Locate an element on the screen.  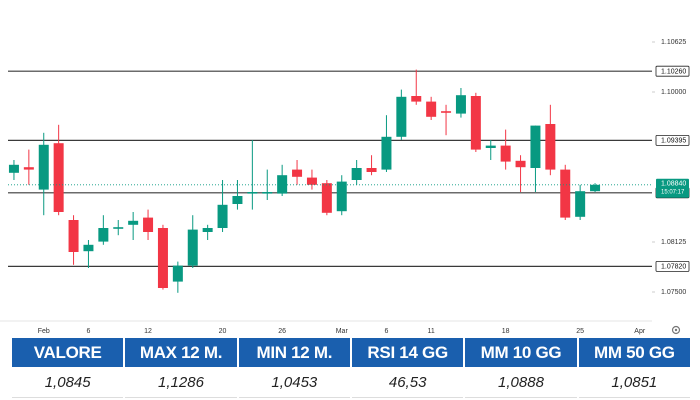
level-label: 1.09395 is located at coordinates (673, 141).